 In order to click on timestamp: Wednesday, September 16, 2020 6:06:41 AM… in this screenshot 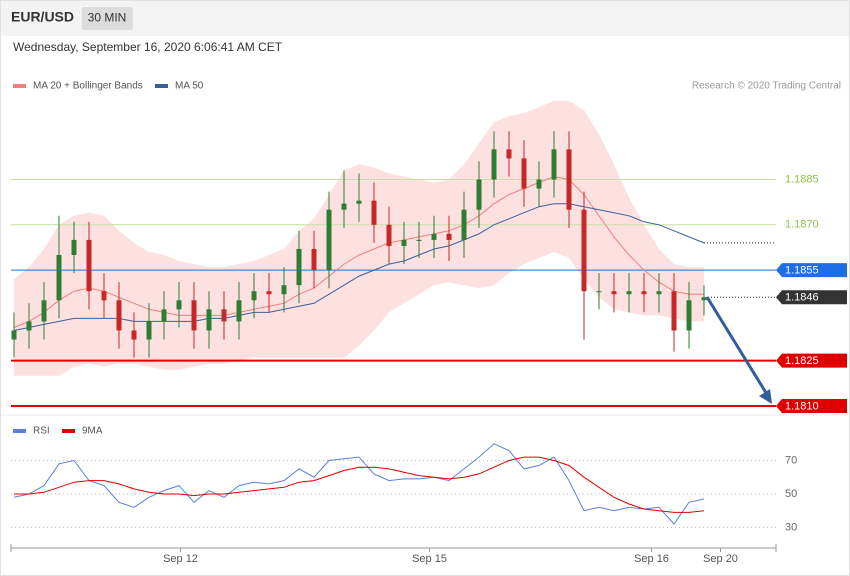, I will do `click(148, 47)`.